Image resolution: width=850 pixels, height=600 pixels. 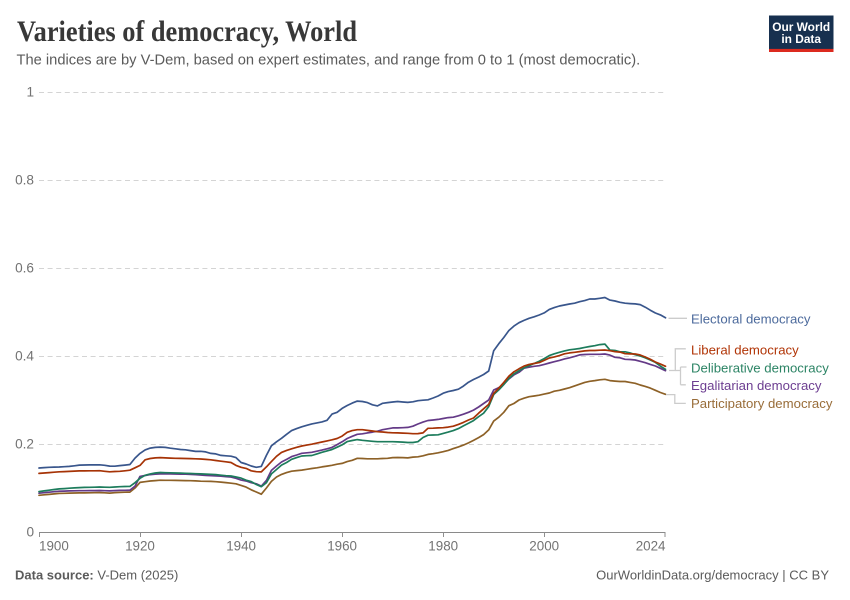 I want to click on svg-text: in Data, so click(x=801, y=39).